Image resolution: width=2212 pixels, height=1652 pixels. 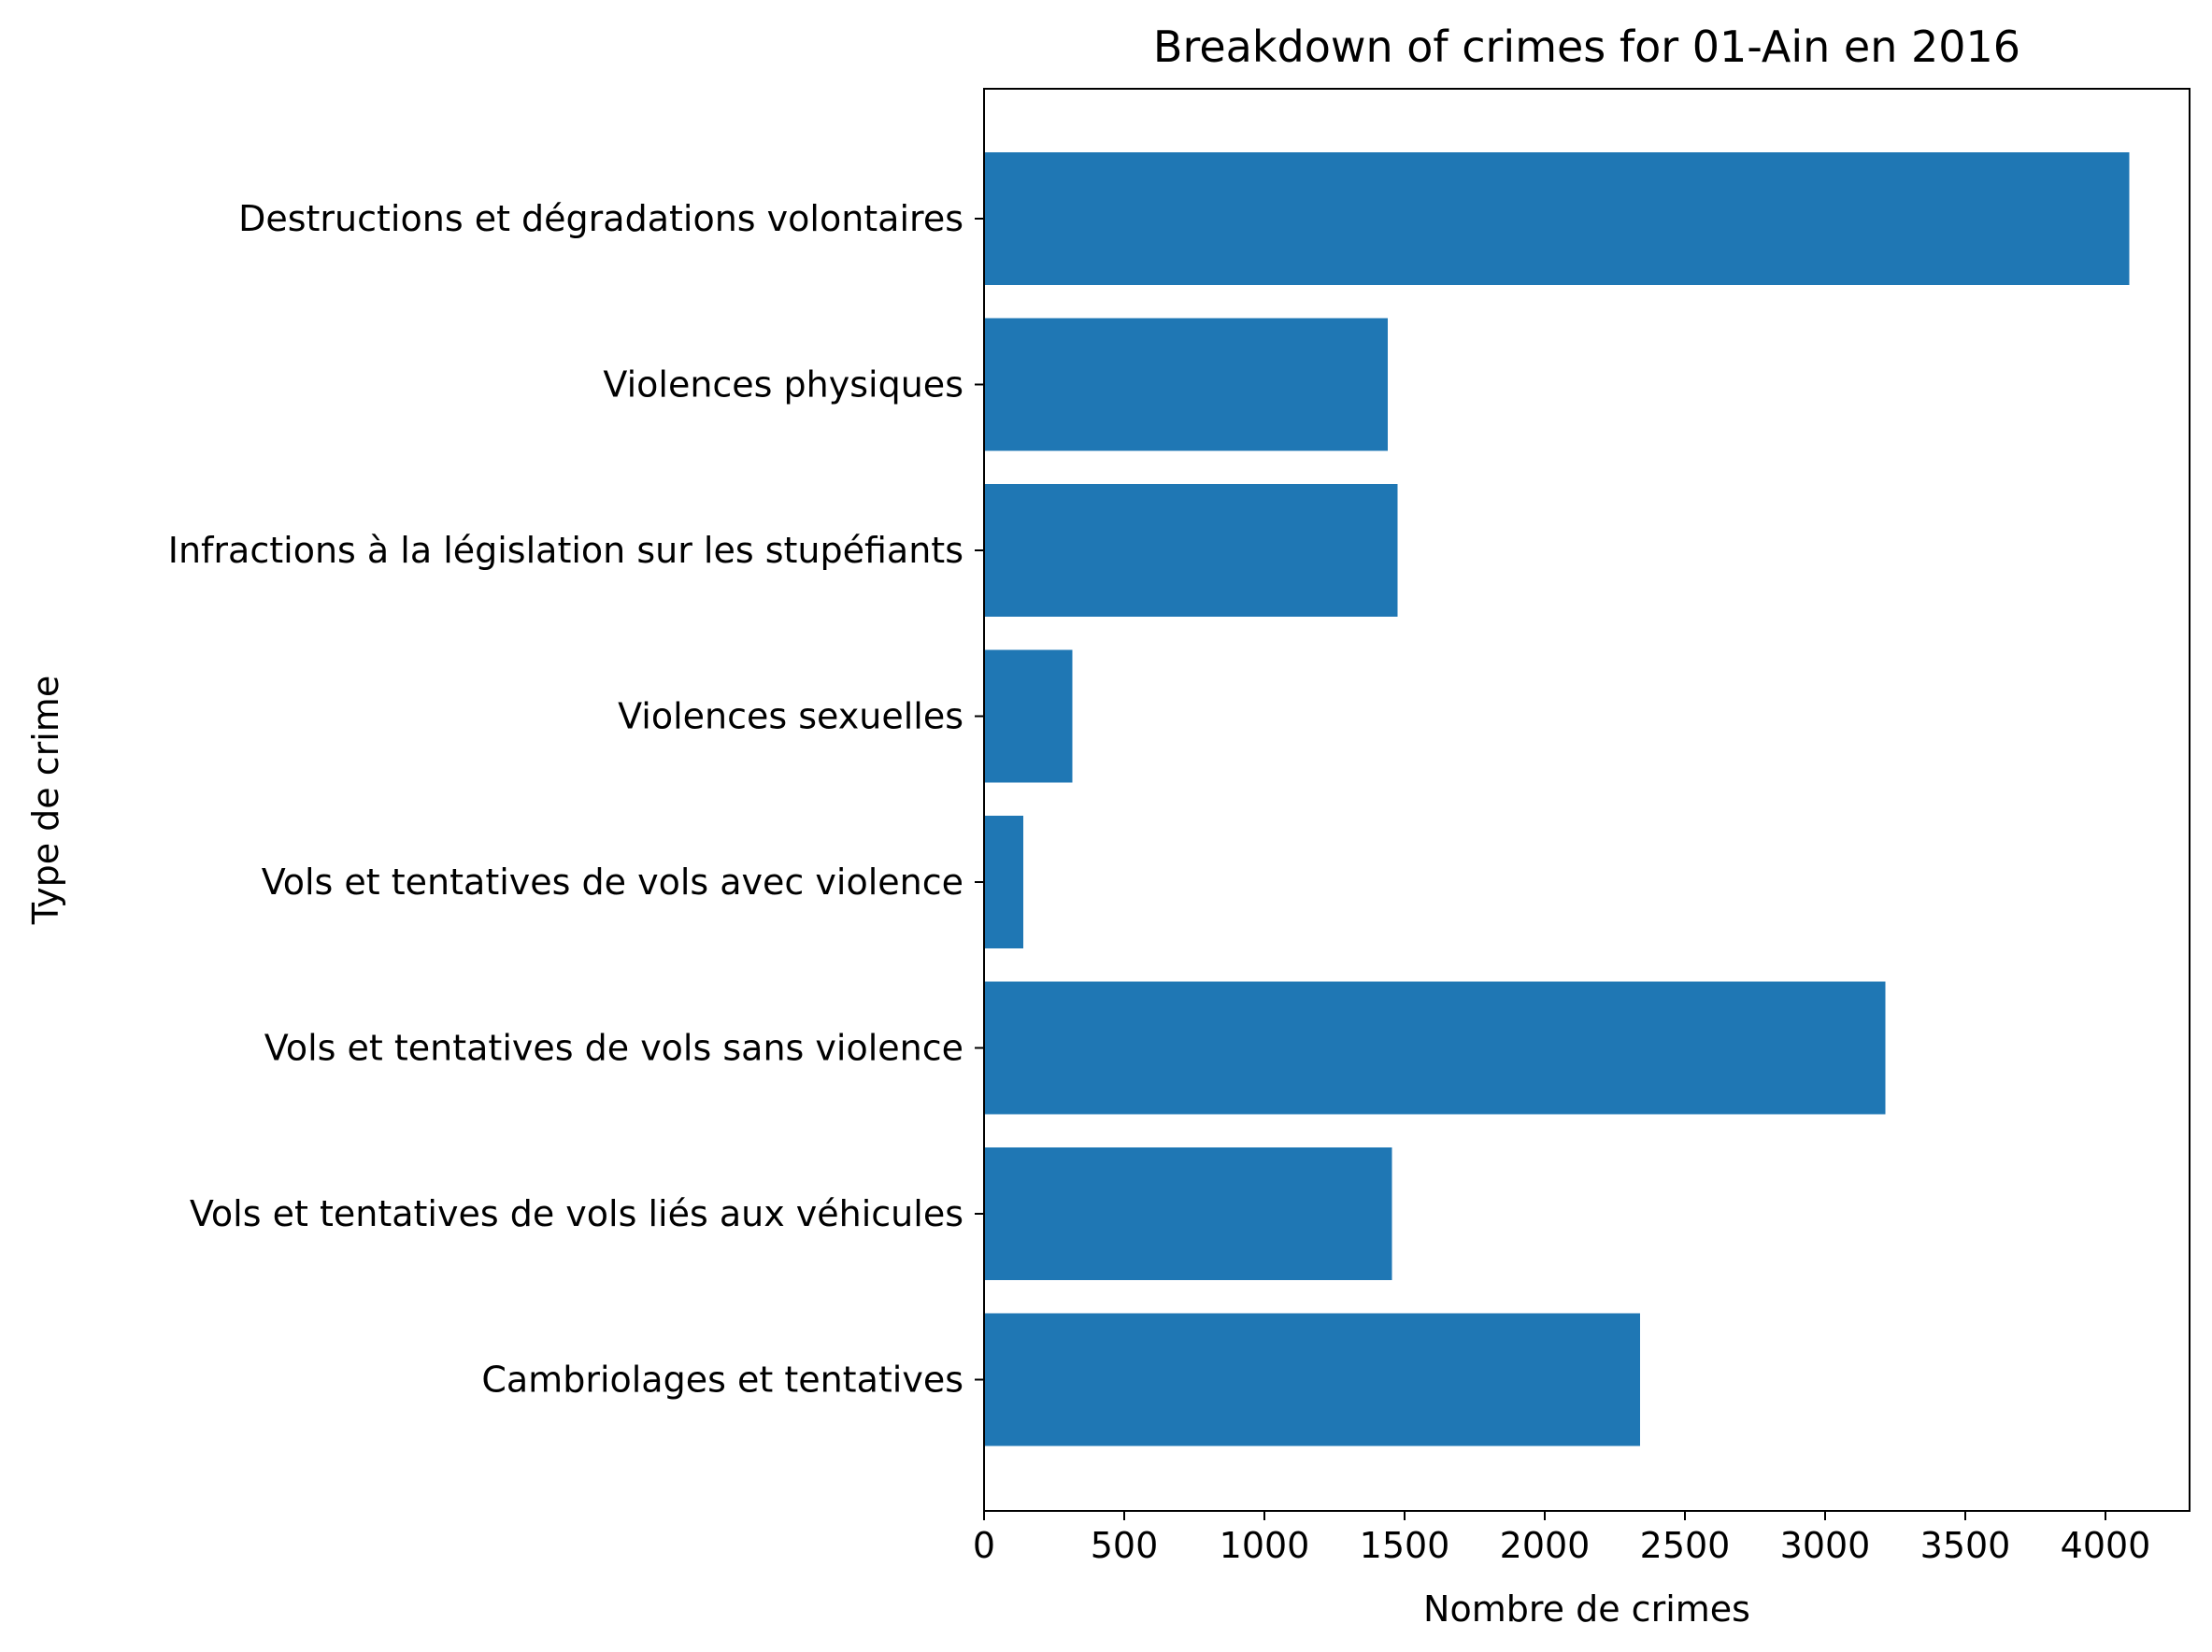 What do you see at coordinates (1586, 47) in the screenshot?
I see `chart-title: Breakdown of crimes for 01-Ain en 2016` at bounding box center [1586, 47].